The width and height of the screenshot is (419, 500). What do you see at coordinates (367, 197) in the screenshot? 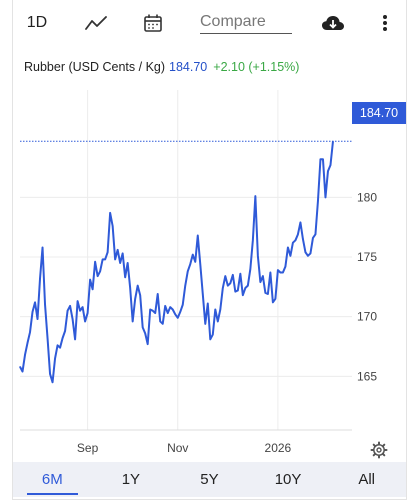
I see `y-tick-label: 180` at bounding box center [367, 197].